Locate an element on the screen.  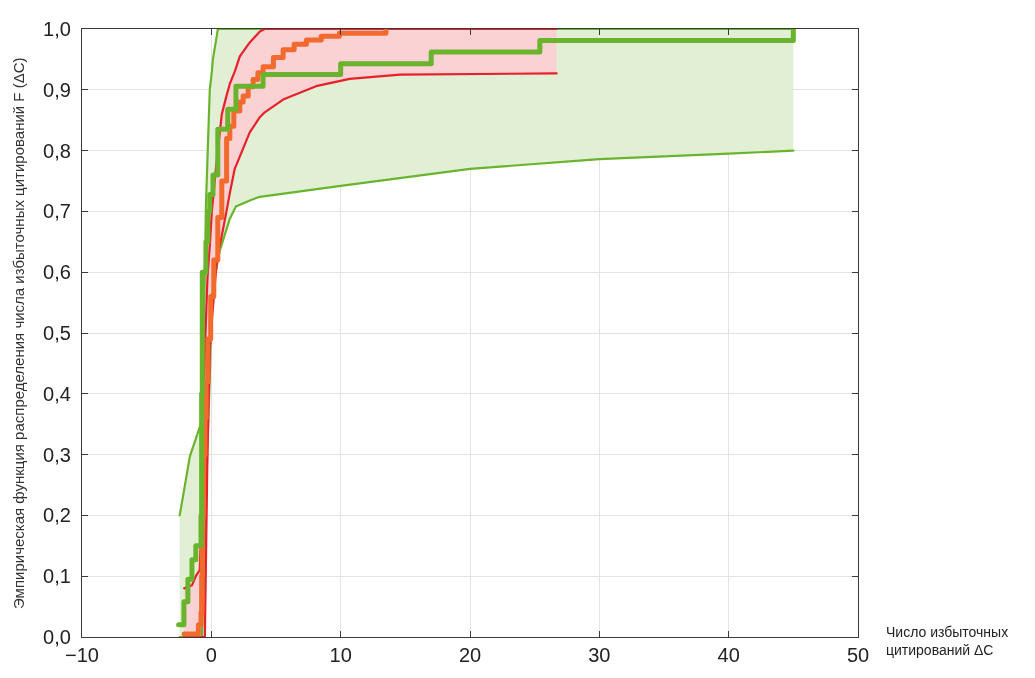
x-tick-label: 20 is located at coordinates (470, 655).